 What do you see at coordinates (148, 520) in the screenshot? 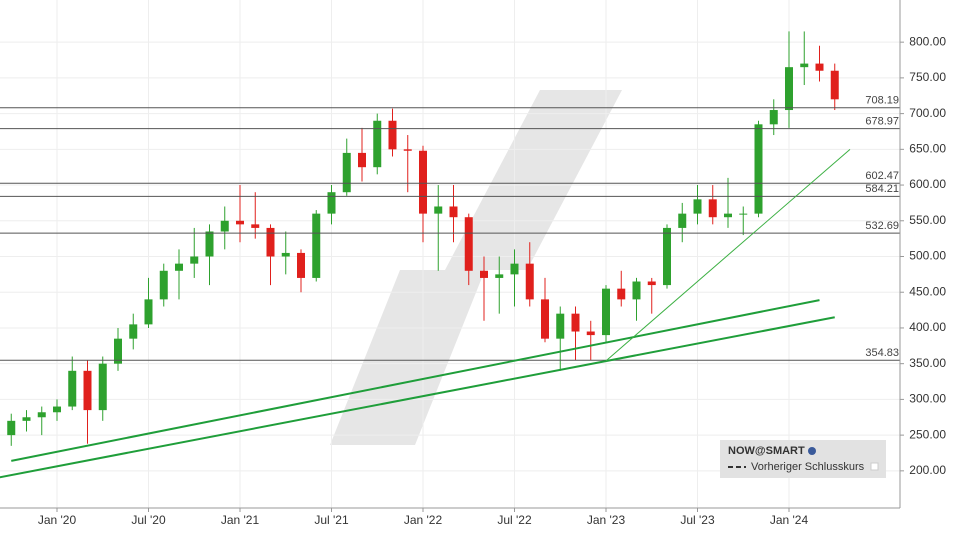
I see `x-tick-label: Jul '20` at bounding box center [148, 520].